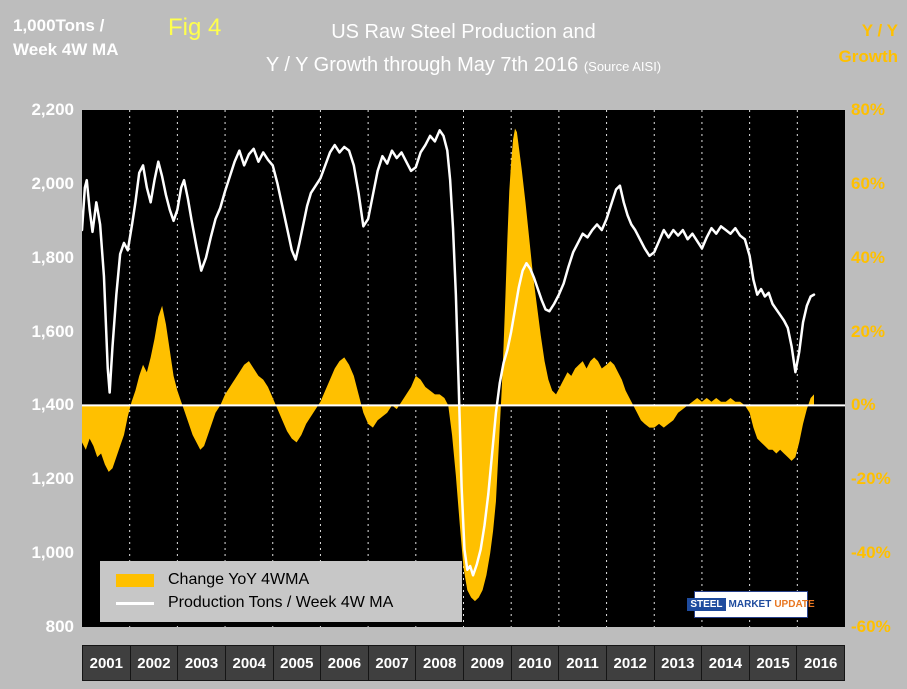 The image size is (907, 689). Describe the element at coordinates (794, 604) in the screenshot. I see `smu-logo-word-update: UPDATE` at that location.